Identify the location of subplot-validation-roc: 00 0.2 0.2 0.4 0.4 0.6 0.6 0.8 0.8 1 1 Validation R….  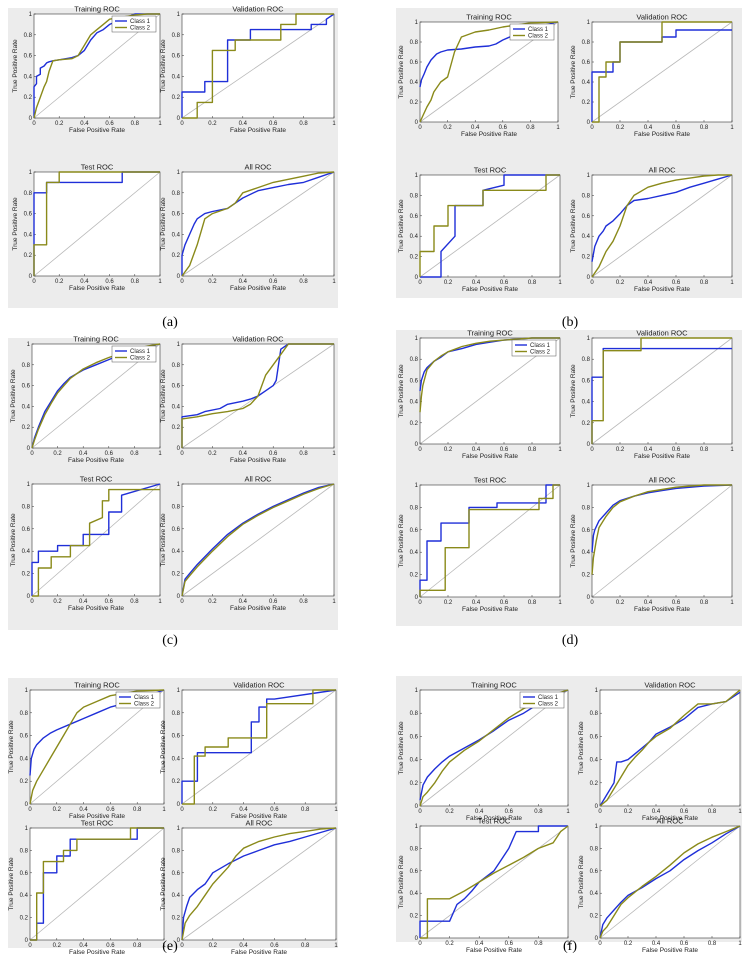
(248, 400).